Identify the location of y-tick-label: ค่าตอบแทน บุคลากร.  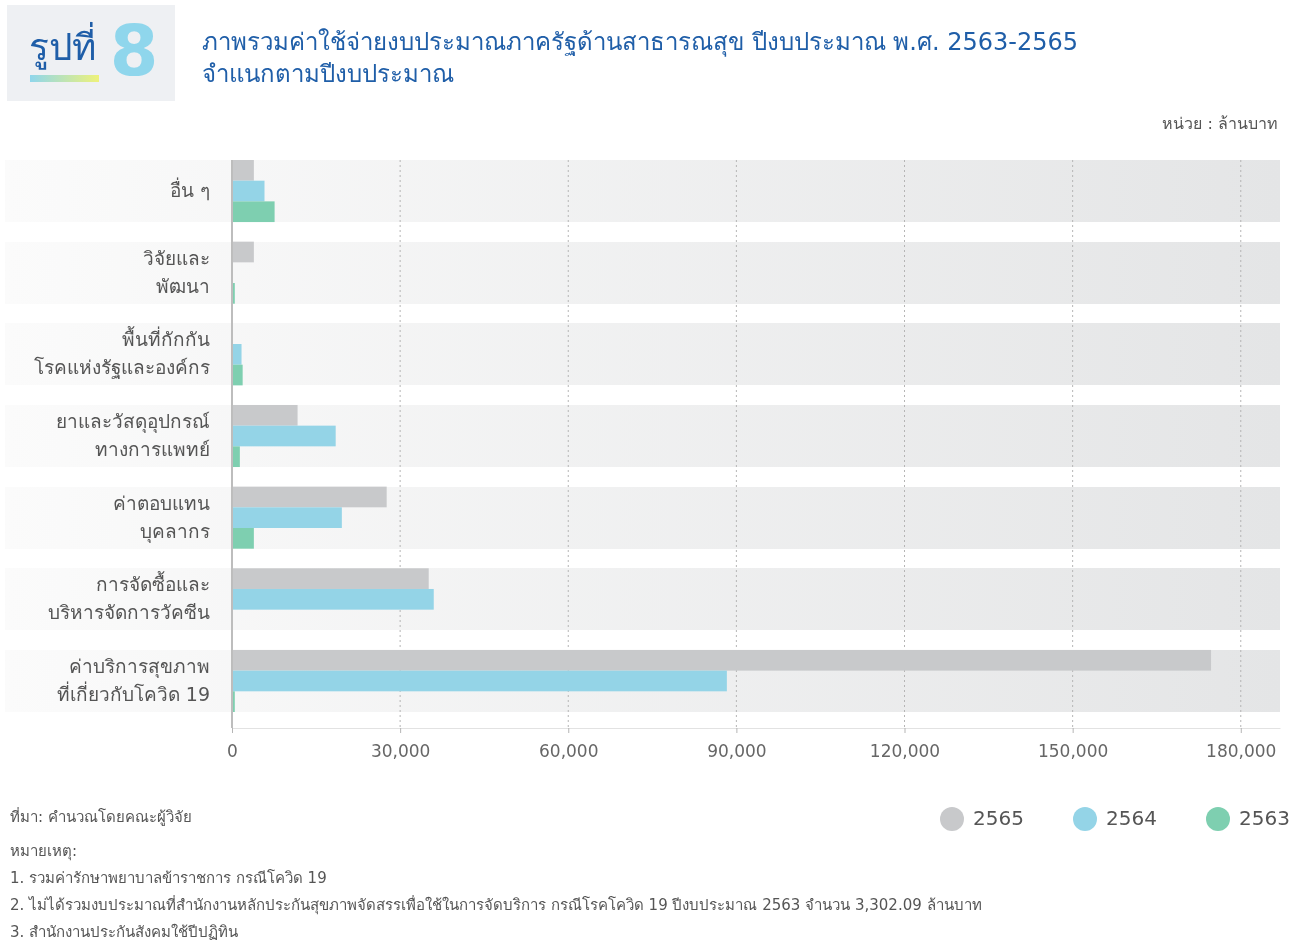
(161, 517).